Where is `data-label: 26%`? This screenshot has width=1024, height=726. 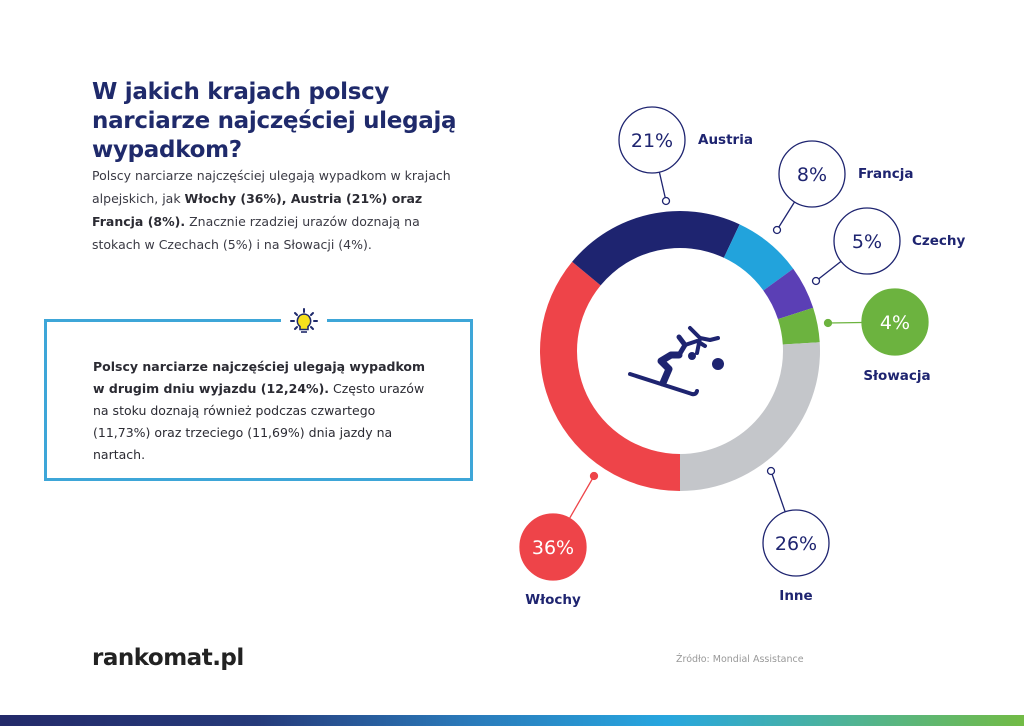
data-label: 26% is located at coordinates (796, 544).